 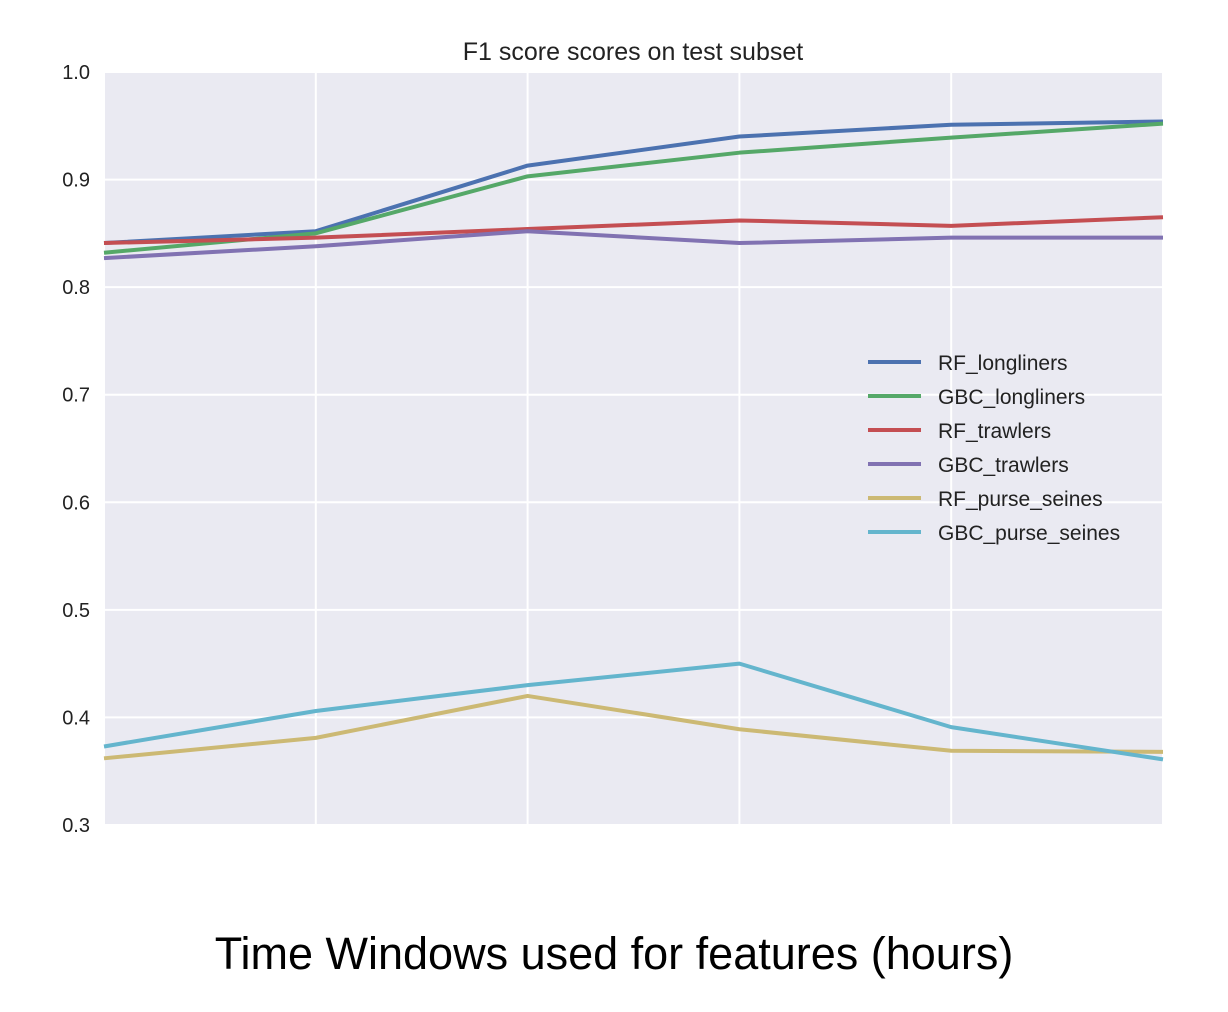 I want to click on series-line-gbc-trawlers, so click(x=633, y=245).